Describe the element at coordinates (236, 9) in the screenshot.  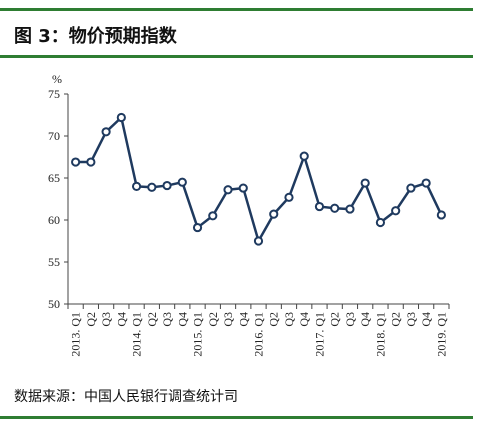
I see `top-rule` at that location.